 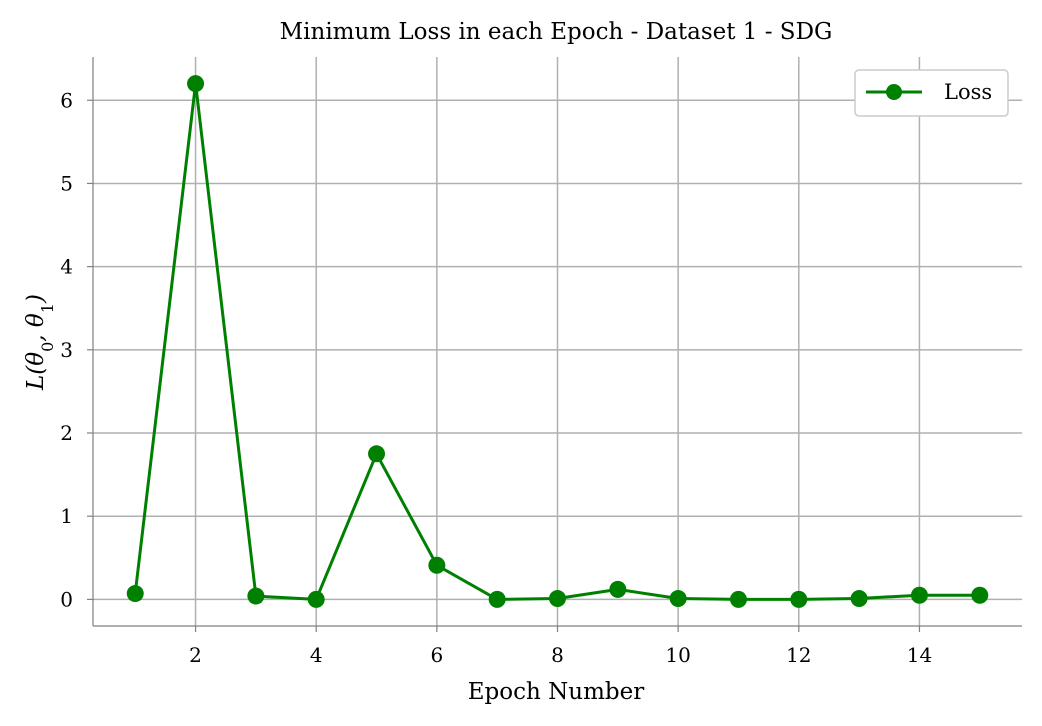 I want to click on x-tick-label: 14, so click(x=919, y=655).